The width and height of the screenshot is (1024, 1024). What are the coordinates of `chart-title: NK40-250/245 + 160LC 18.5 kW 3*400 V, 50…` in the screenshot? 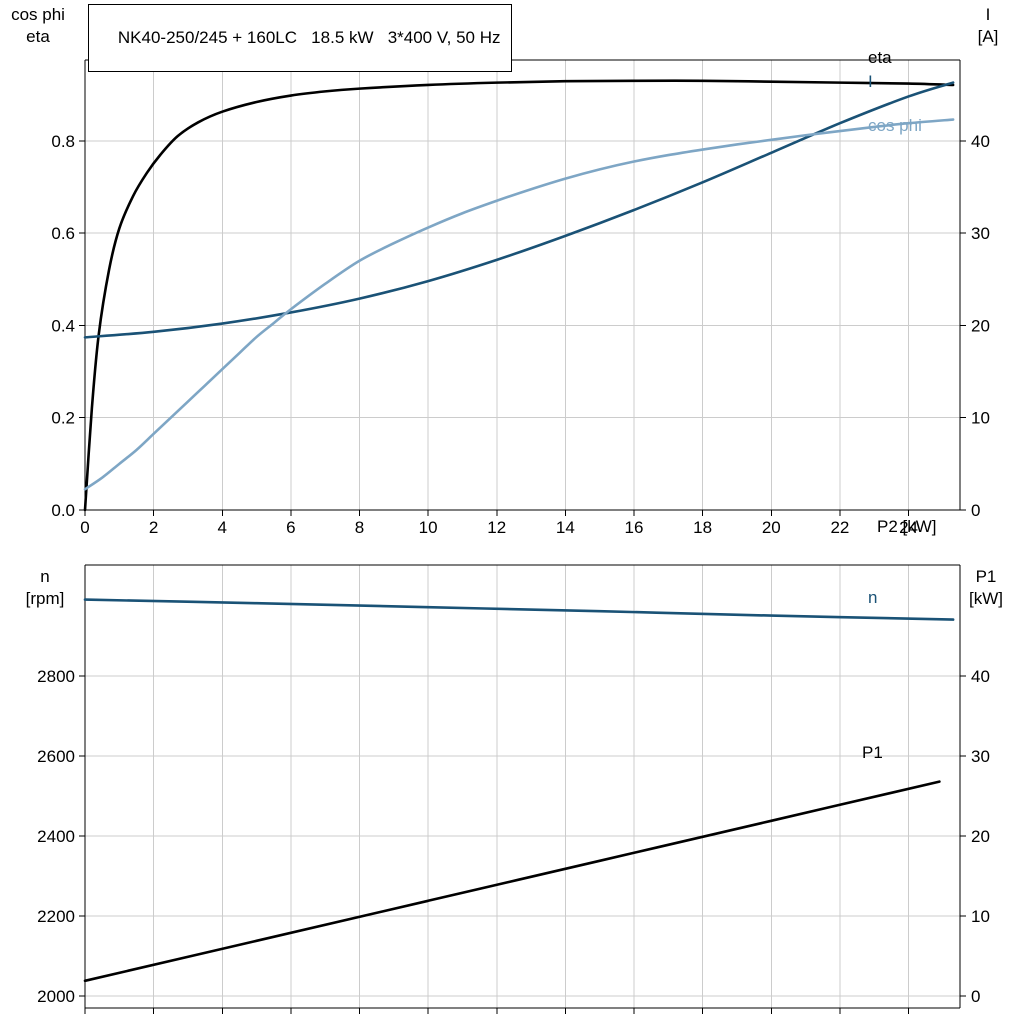 It's located at (309, 37).